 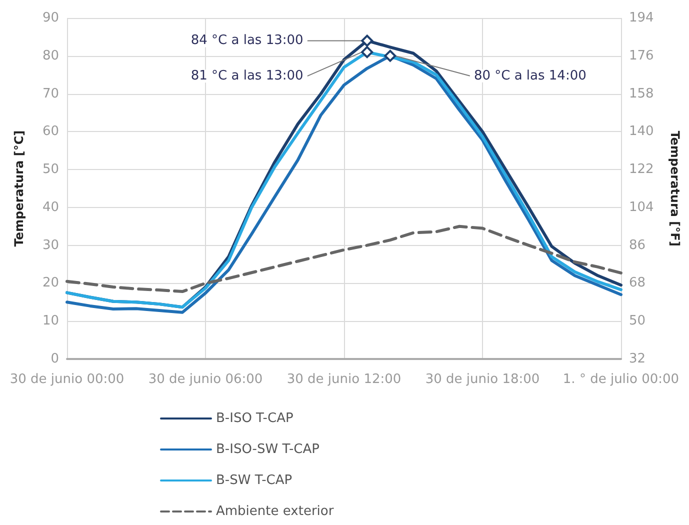 What do you see at coordinates (50, 132) in the screenshot?
I see `y-tick-label: 60` at bounding box center [50, 132].